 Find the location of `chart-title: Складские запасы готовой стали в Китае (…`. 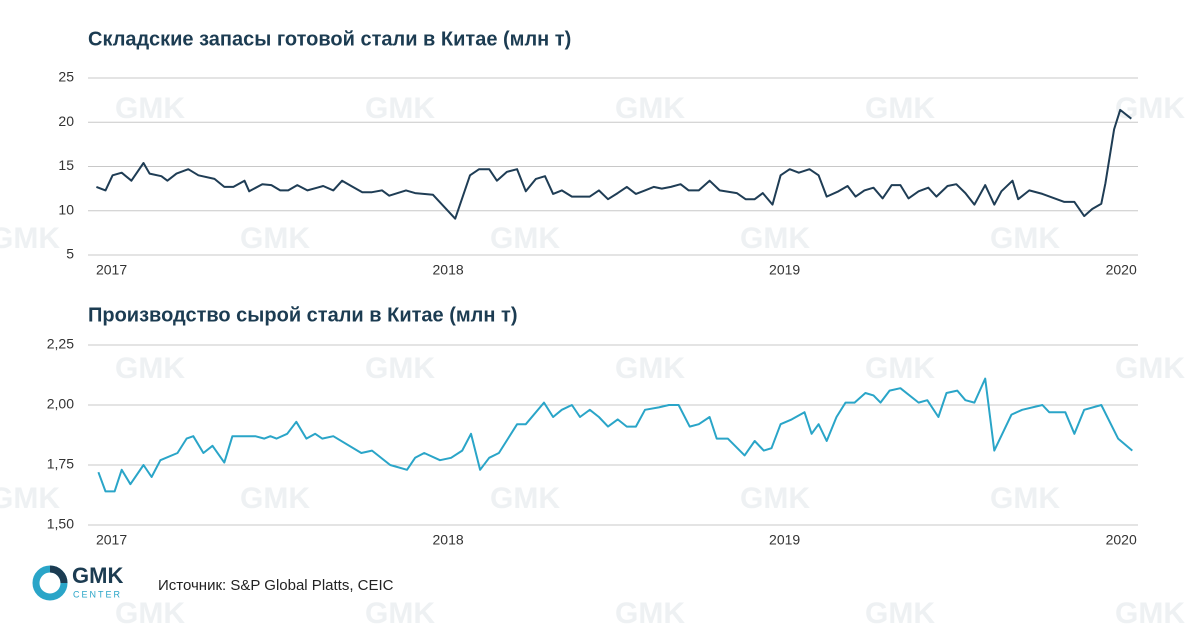

chart-title: Складские запасы готовой стали в Китае (… is located at coordinates (329, 39).